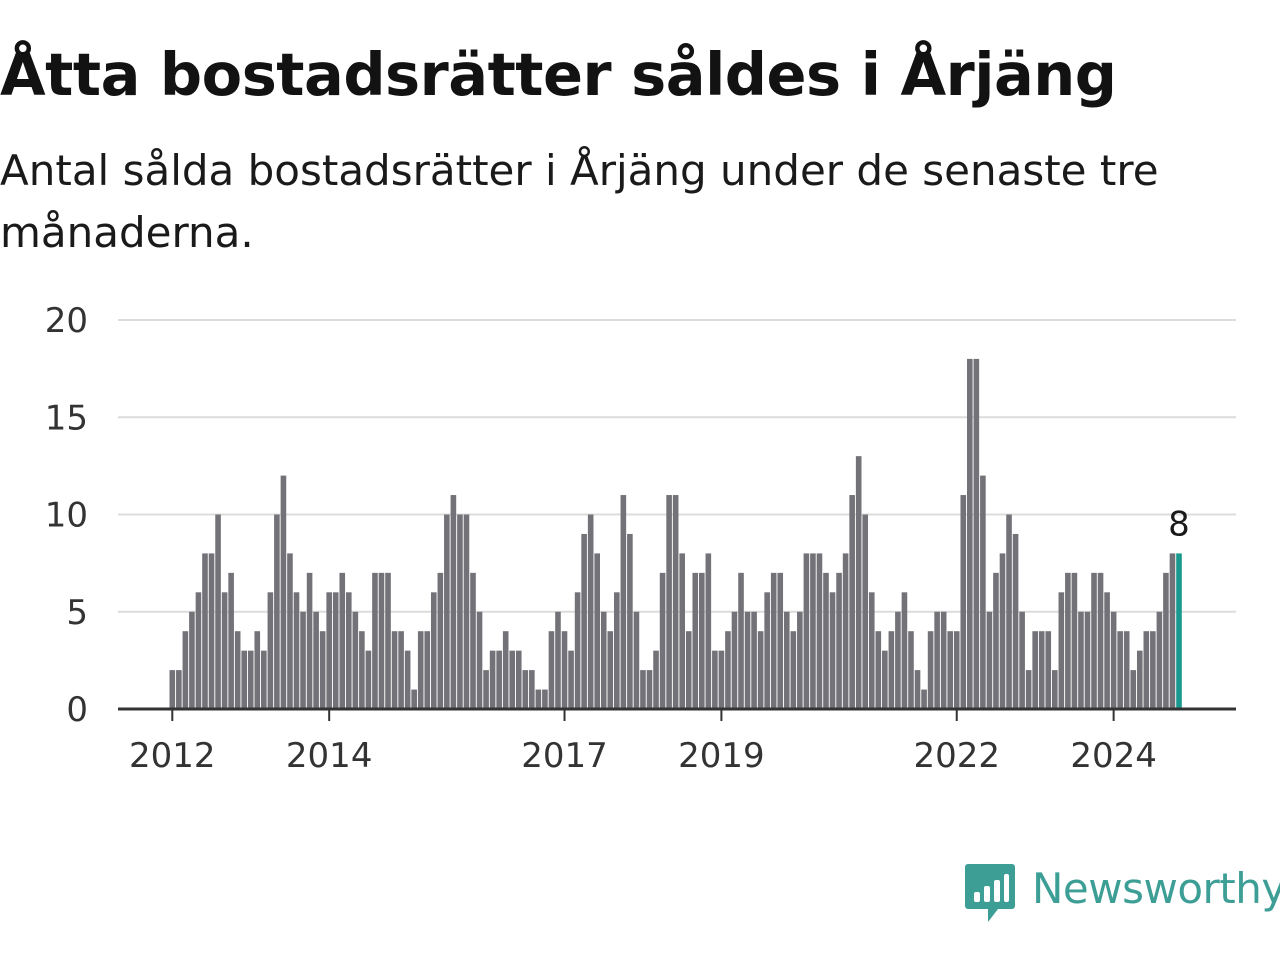 The image size is (1280, 960). What do you see at coordinates (172, 756) in the screenshot?
I see `x-tick-label: 2012` at bounding box center [172, 756].